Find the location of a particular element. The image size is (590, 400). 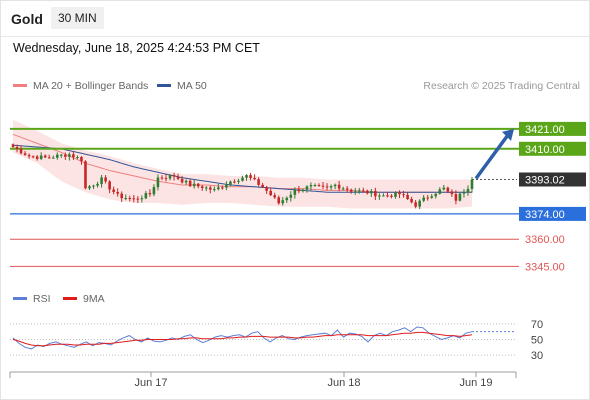

legend-ma50: MA 50 is located at coordinates (182, 86).